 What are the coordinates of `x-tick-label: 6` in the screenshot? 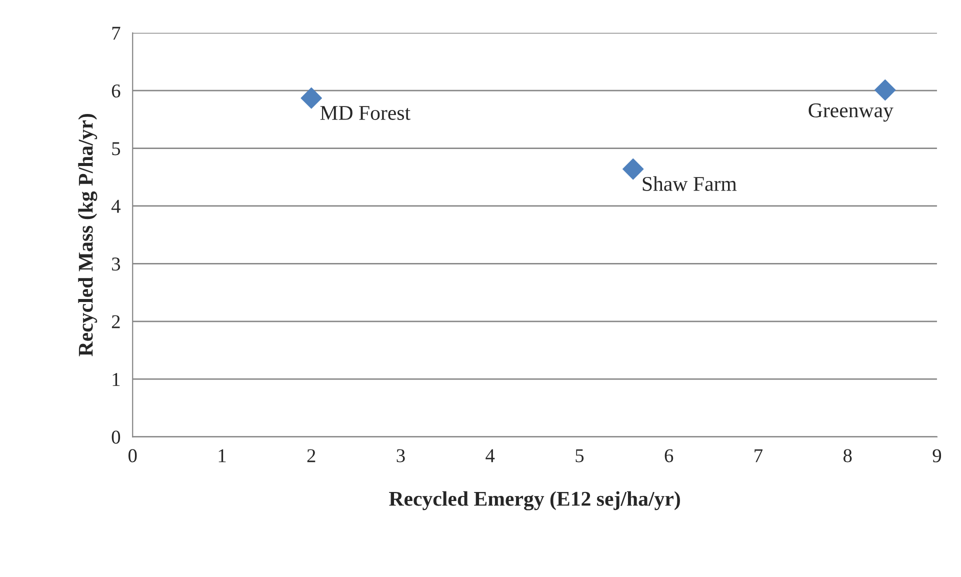 It's located at (669, 455).